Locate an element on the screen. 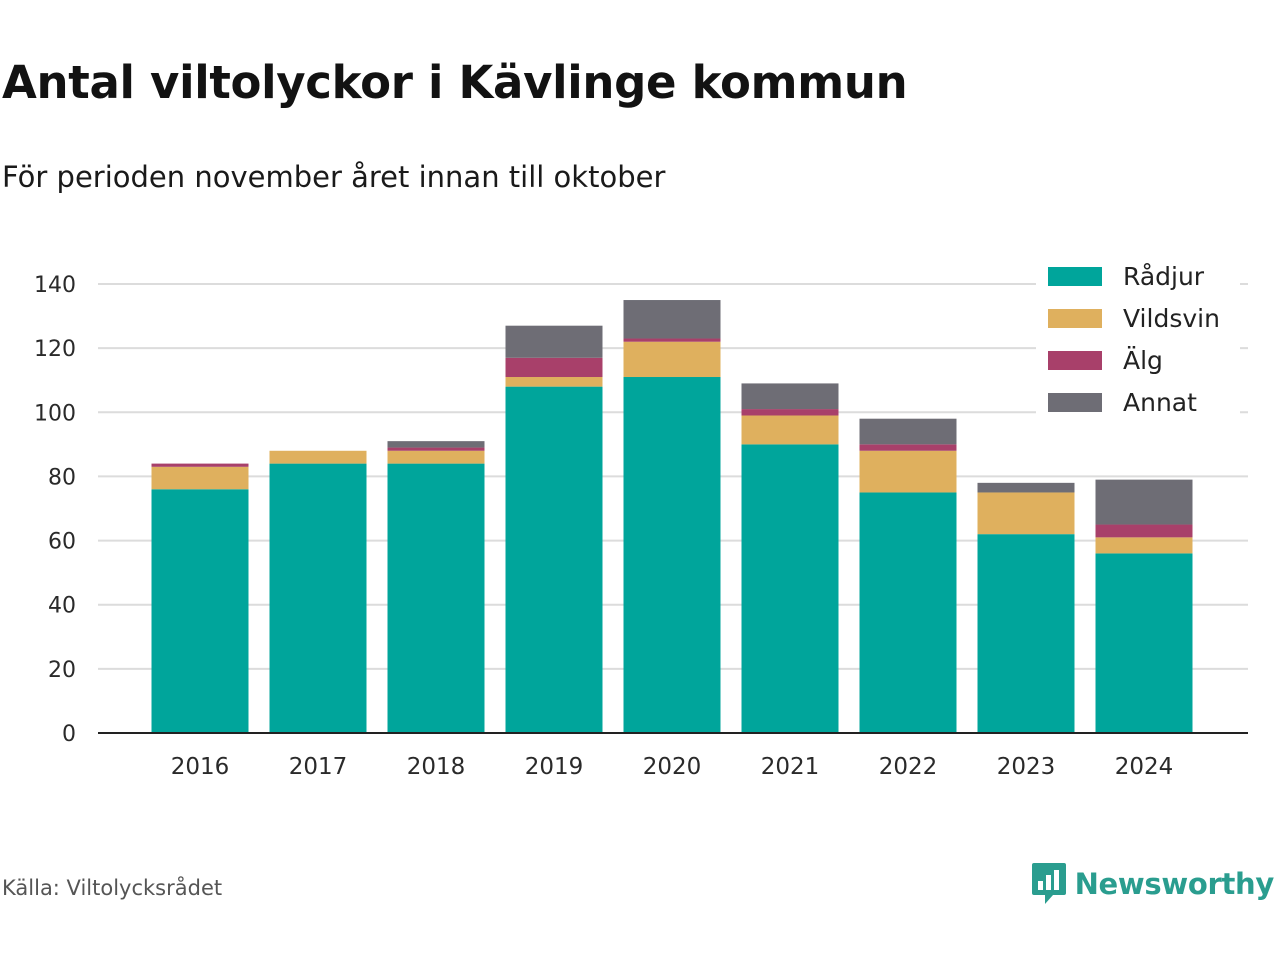 The image size is (1280, 960). x-tick-label: 2016 is located at coordinates (200, 767).